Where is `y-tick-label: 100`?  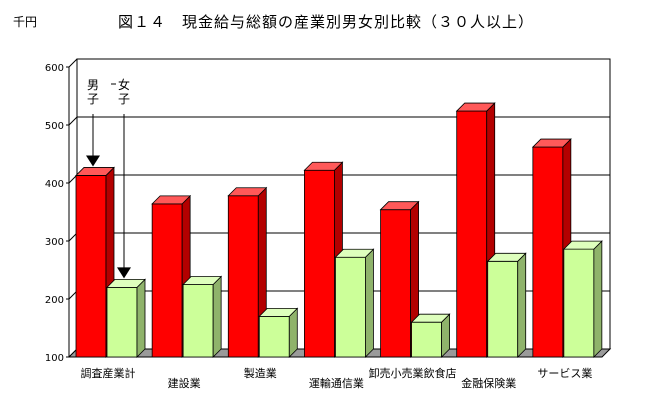 y-tick-label: 100 is located at coordinates (54, 358).